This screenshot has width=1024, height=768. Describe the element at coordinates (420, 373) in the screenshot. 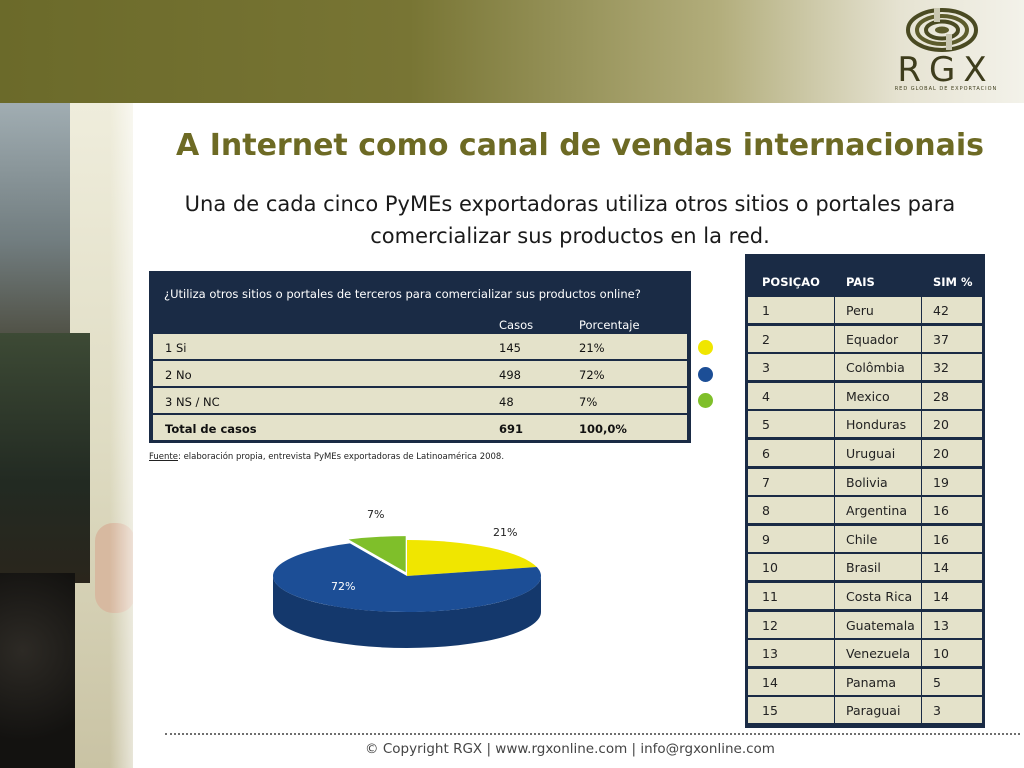

I see `survey-row: 2 No 498 72%` at that location.